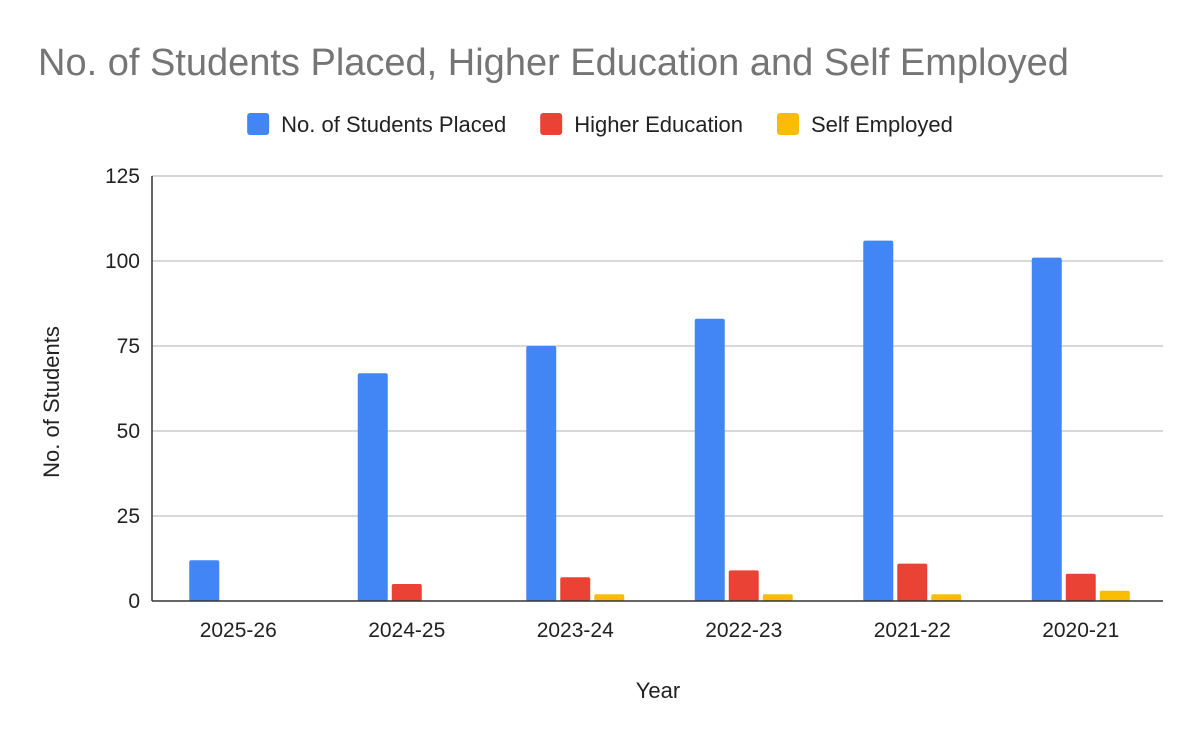  What do you see at coordinates (128, 431) in the screenshot?
I see `y-tick-label: 50` at bounding box center [128, 431].